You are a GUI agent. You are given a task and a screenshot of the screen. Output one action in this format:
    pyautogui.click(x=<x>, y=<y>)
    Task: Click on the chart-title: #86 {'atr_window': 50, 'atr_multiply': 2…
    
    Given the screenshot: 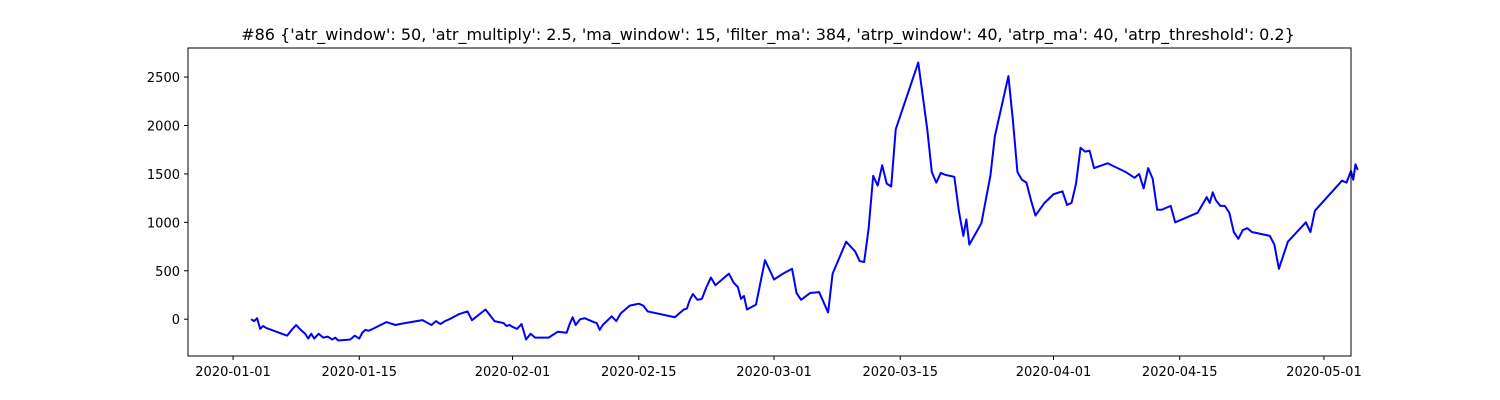 What is the action you would take?
    pyautogui.click(x=768, y=35)
    